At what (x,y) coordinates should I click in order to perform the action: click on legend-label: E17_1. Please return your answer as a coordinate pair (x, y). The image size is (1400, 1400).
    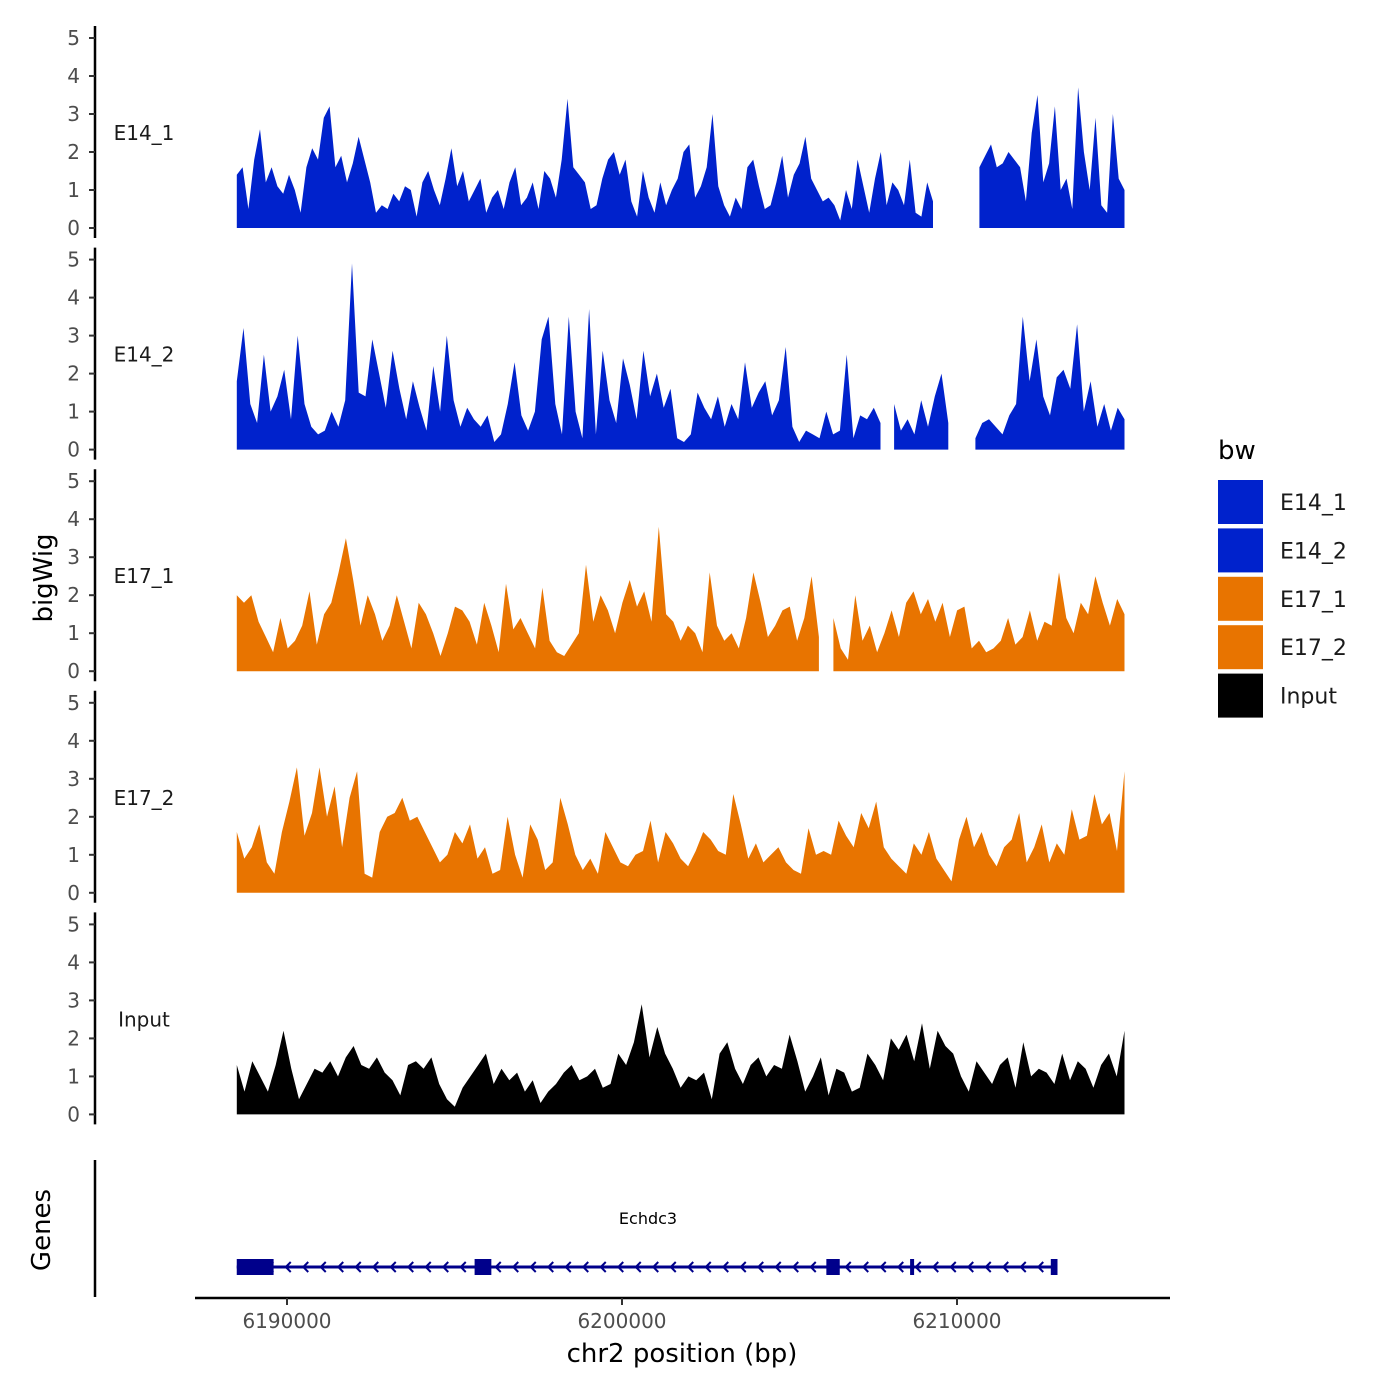
    Looking at the image, I should click on (1313, 600).